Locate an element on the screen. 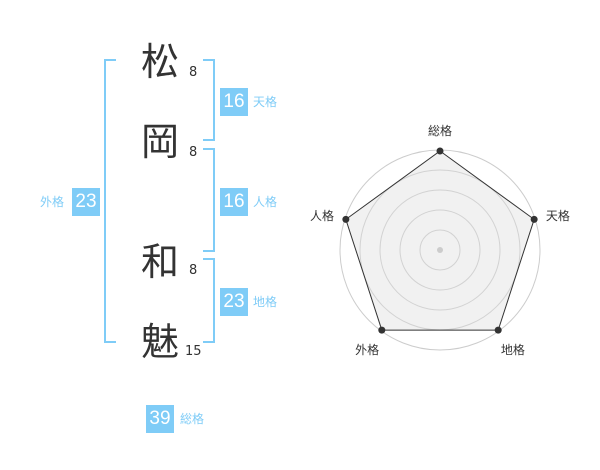 The image size is (600, 470). char-3: 和 is located at coordinates (159, 262).